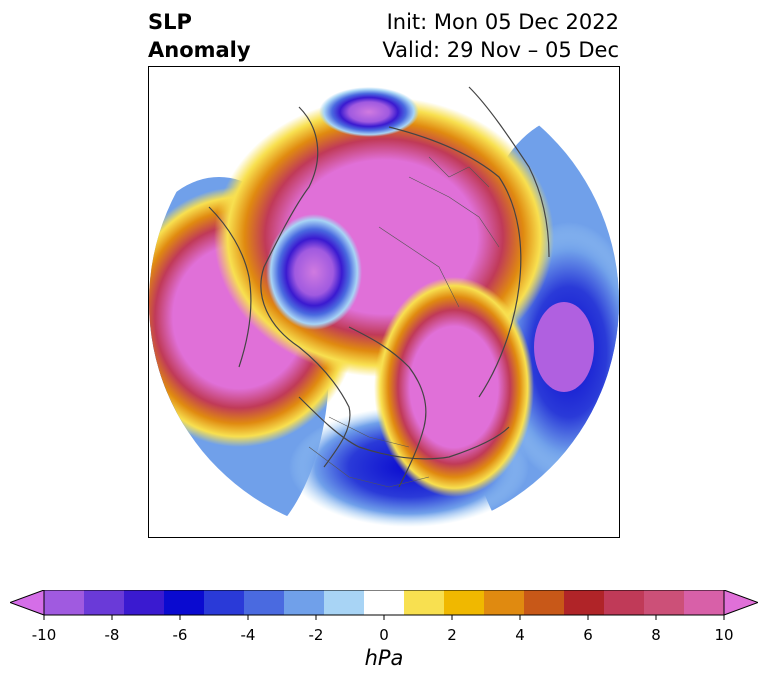 This screenshot has width=768, height=684. What do you see at coordinates (520, 635) in the screenshot?
I see `colorbar-tick-label: 4` at bounding box center [520, 635].